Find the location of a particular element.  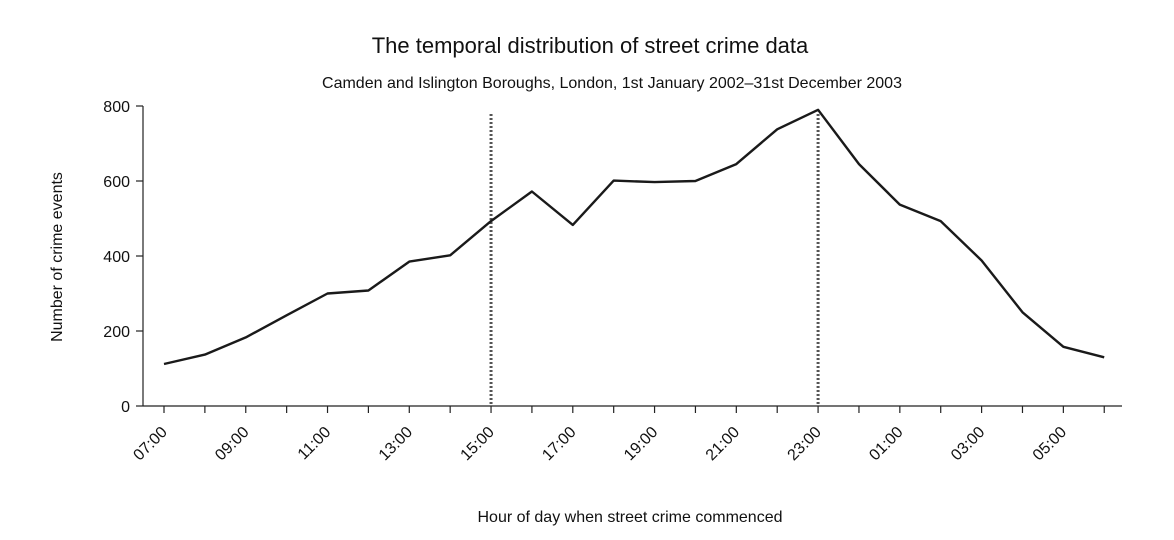

y-tick-label: 200 is located at coordinates (116, 332).